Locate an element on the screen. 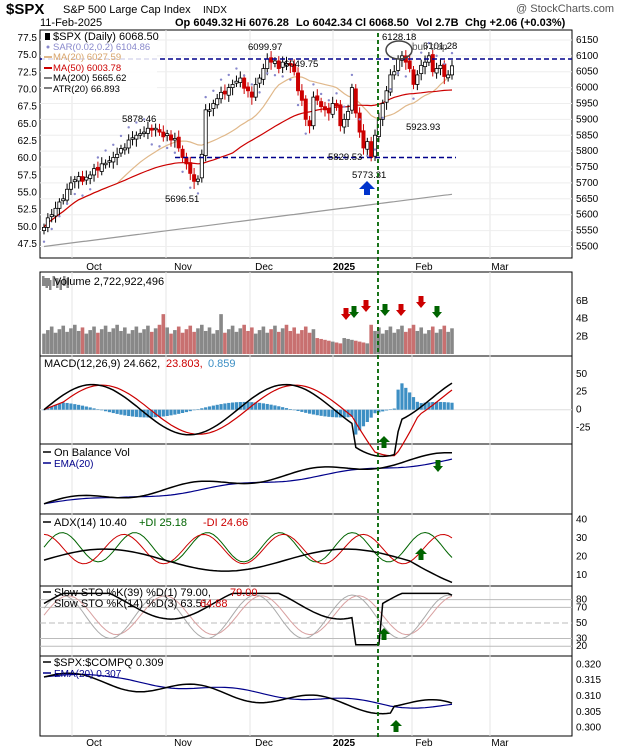  annotation-6099: 6099.97 is located at coordinates (265, 47).